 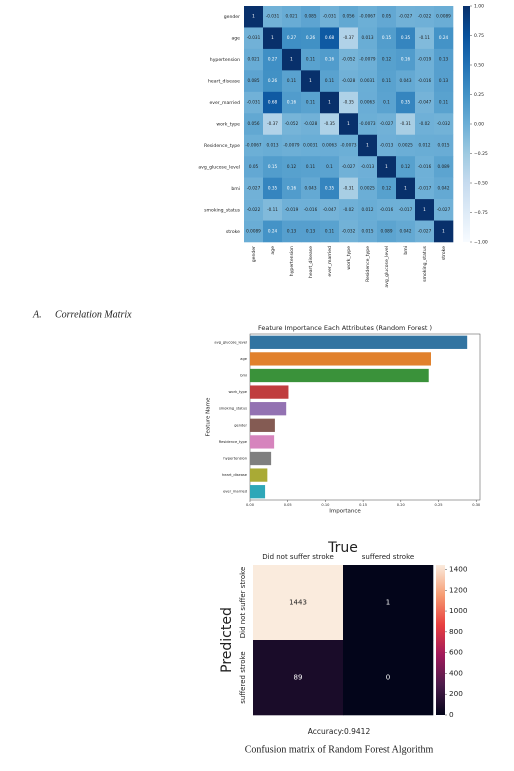 I want to click on colorbar-tick-label: 800, so click(x=456, y=631).